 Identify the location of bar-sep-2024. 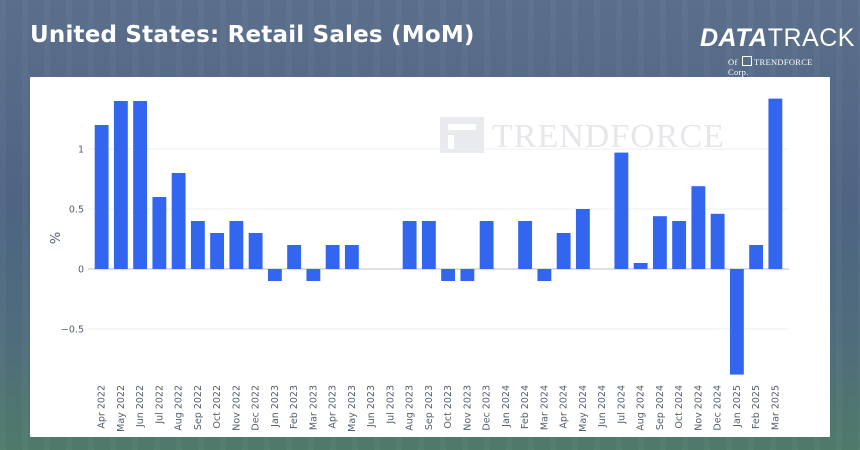
(659, 242).